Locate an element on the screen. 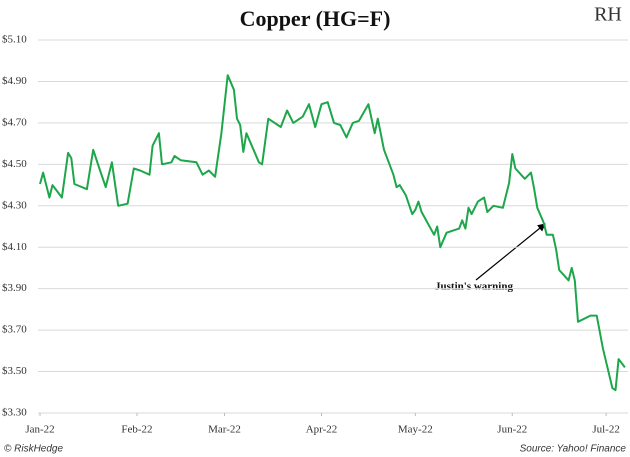 This screenshot has height=457, width=630. y-tick-label: $4.70 is located at coordinates (14, 122).